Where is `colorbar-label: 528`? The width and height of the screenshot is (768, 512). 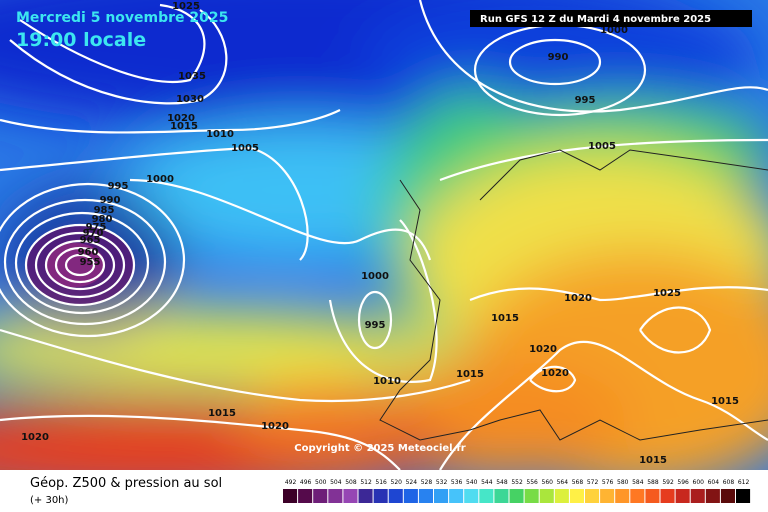
colorbar-label: 528 is located at coordinates (427, 482).